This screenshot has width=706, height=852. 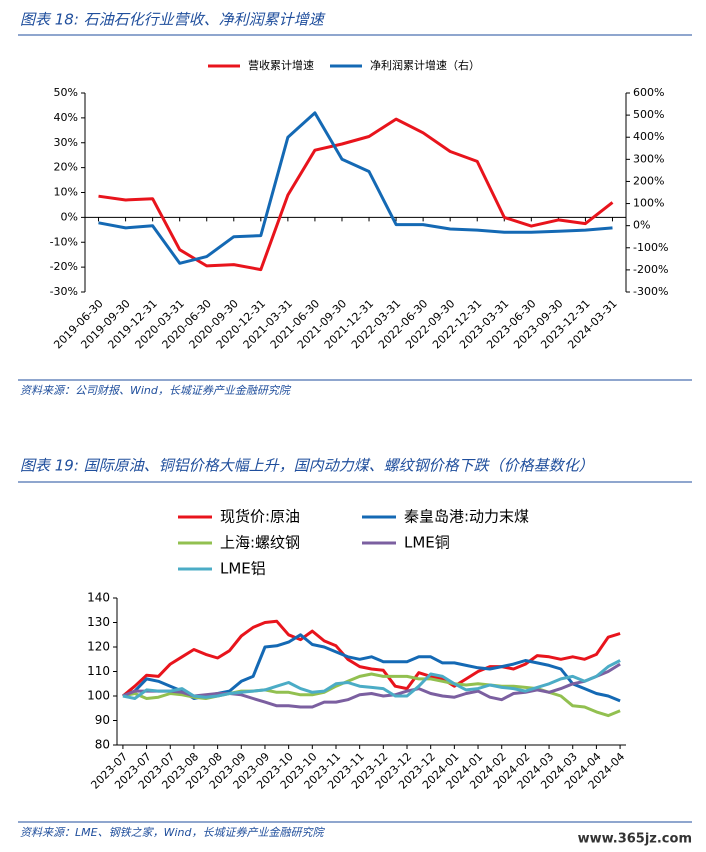 I want to click on y-tick-label: 10%, so click(x=66, y=192).